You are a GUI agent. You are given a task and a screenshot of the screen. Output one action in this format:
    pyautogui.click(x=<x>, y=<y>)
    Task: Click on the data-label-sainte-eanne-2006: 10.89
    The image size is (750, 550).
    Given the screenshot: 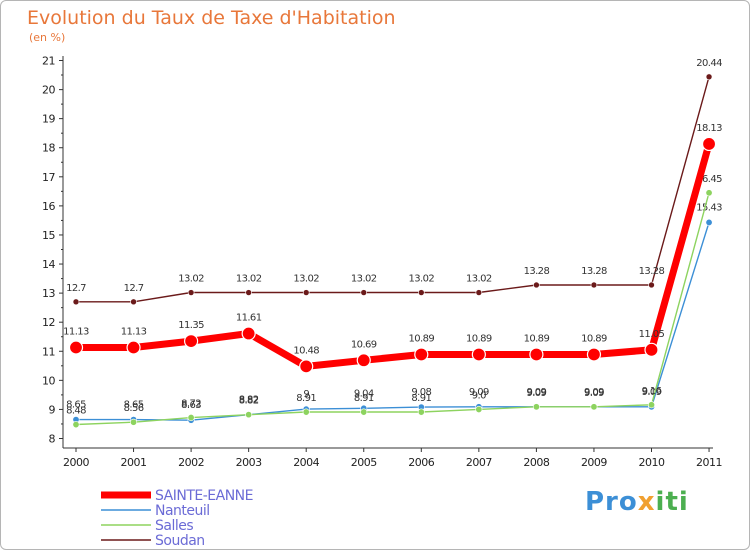 What is the action you would take?
    pyautogui.click(x=421, y=338)
    